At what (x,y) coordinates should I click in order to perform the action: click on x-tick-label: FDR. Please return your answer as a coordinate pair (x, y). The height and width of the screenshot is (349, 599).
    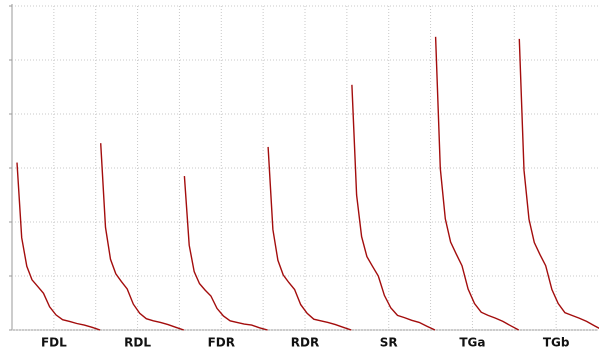
    Looking at the image, I should click on (221, 342).